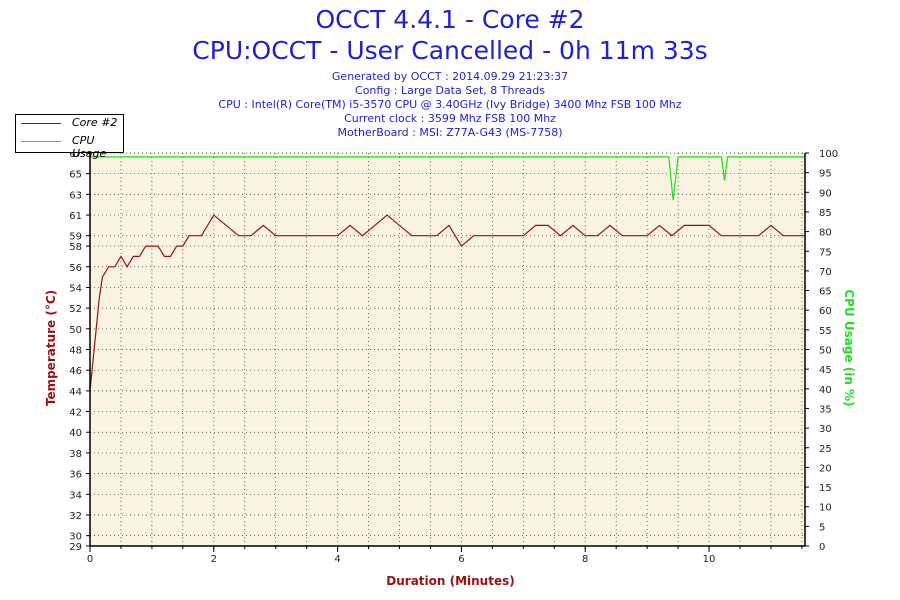 This screenshot has width=900, height=600. Describe the element at coordinates (75, 516) in the screenshot. I see `y-tick-label: 32` at that location.